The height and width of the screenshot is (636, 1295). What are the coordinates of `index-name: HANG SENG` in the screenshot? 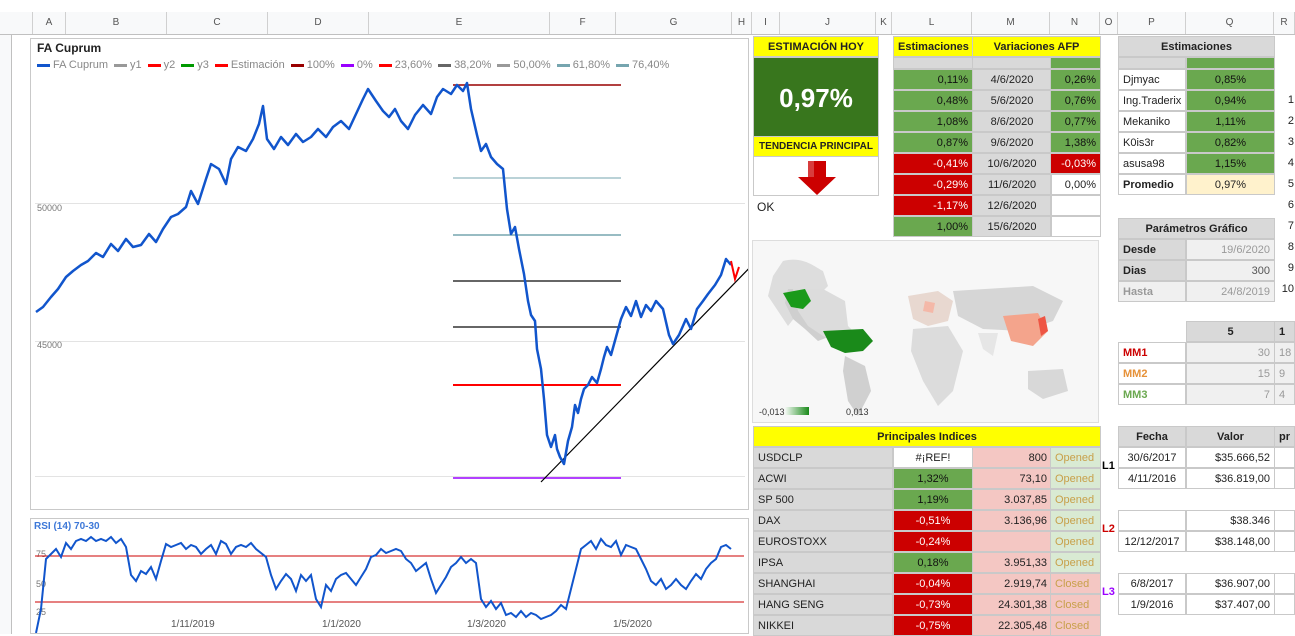 It's located at (823, 604).